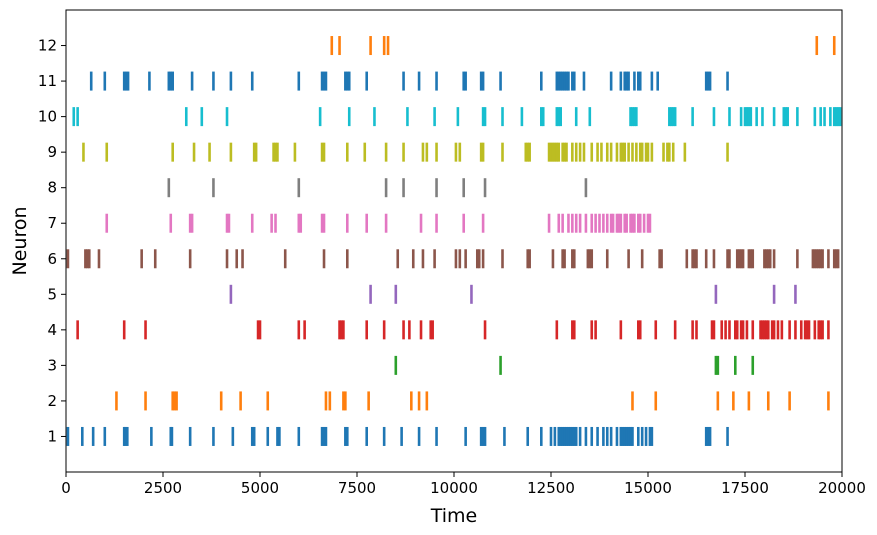  What do you see at coordinates (52, 365) in the screenshot?
I see `y-tick-label: 3` at bounding box center [52, 365].